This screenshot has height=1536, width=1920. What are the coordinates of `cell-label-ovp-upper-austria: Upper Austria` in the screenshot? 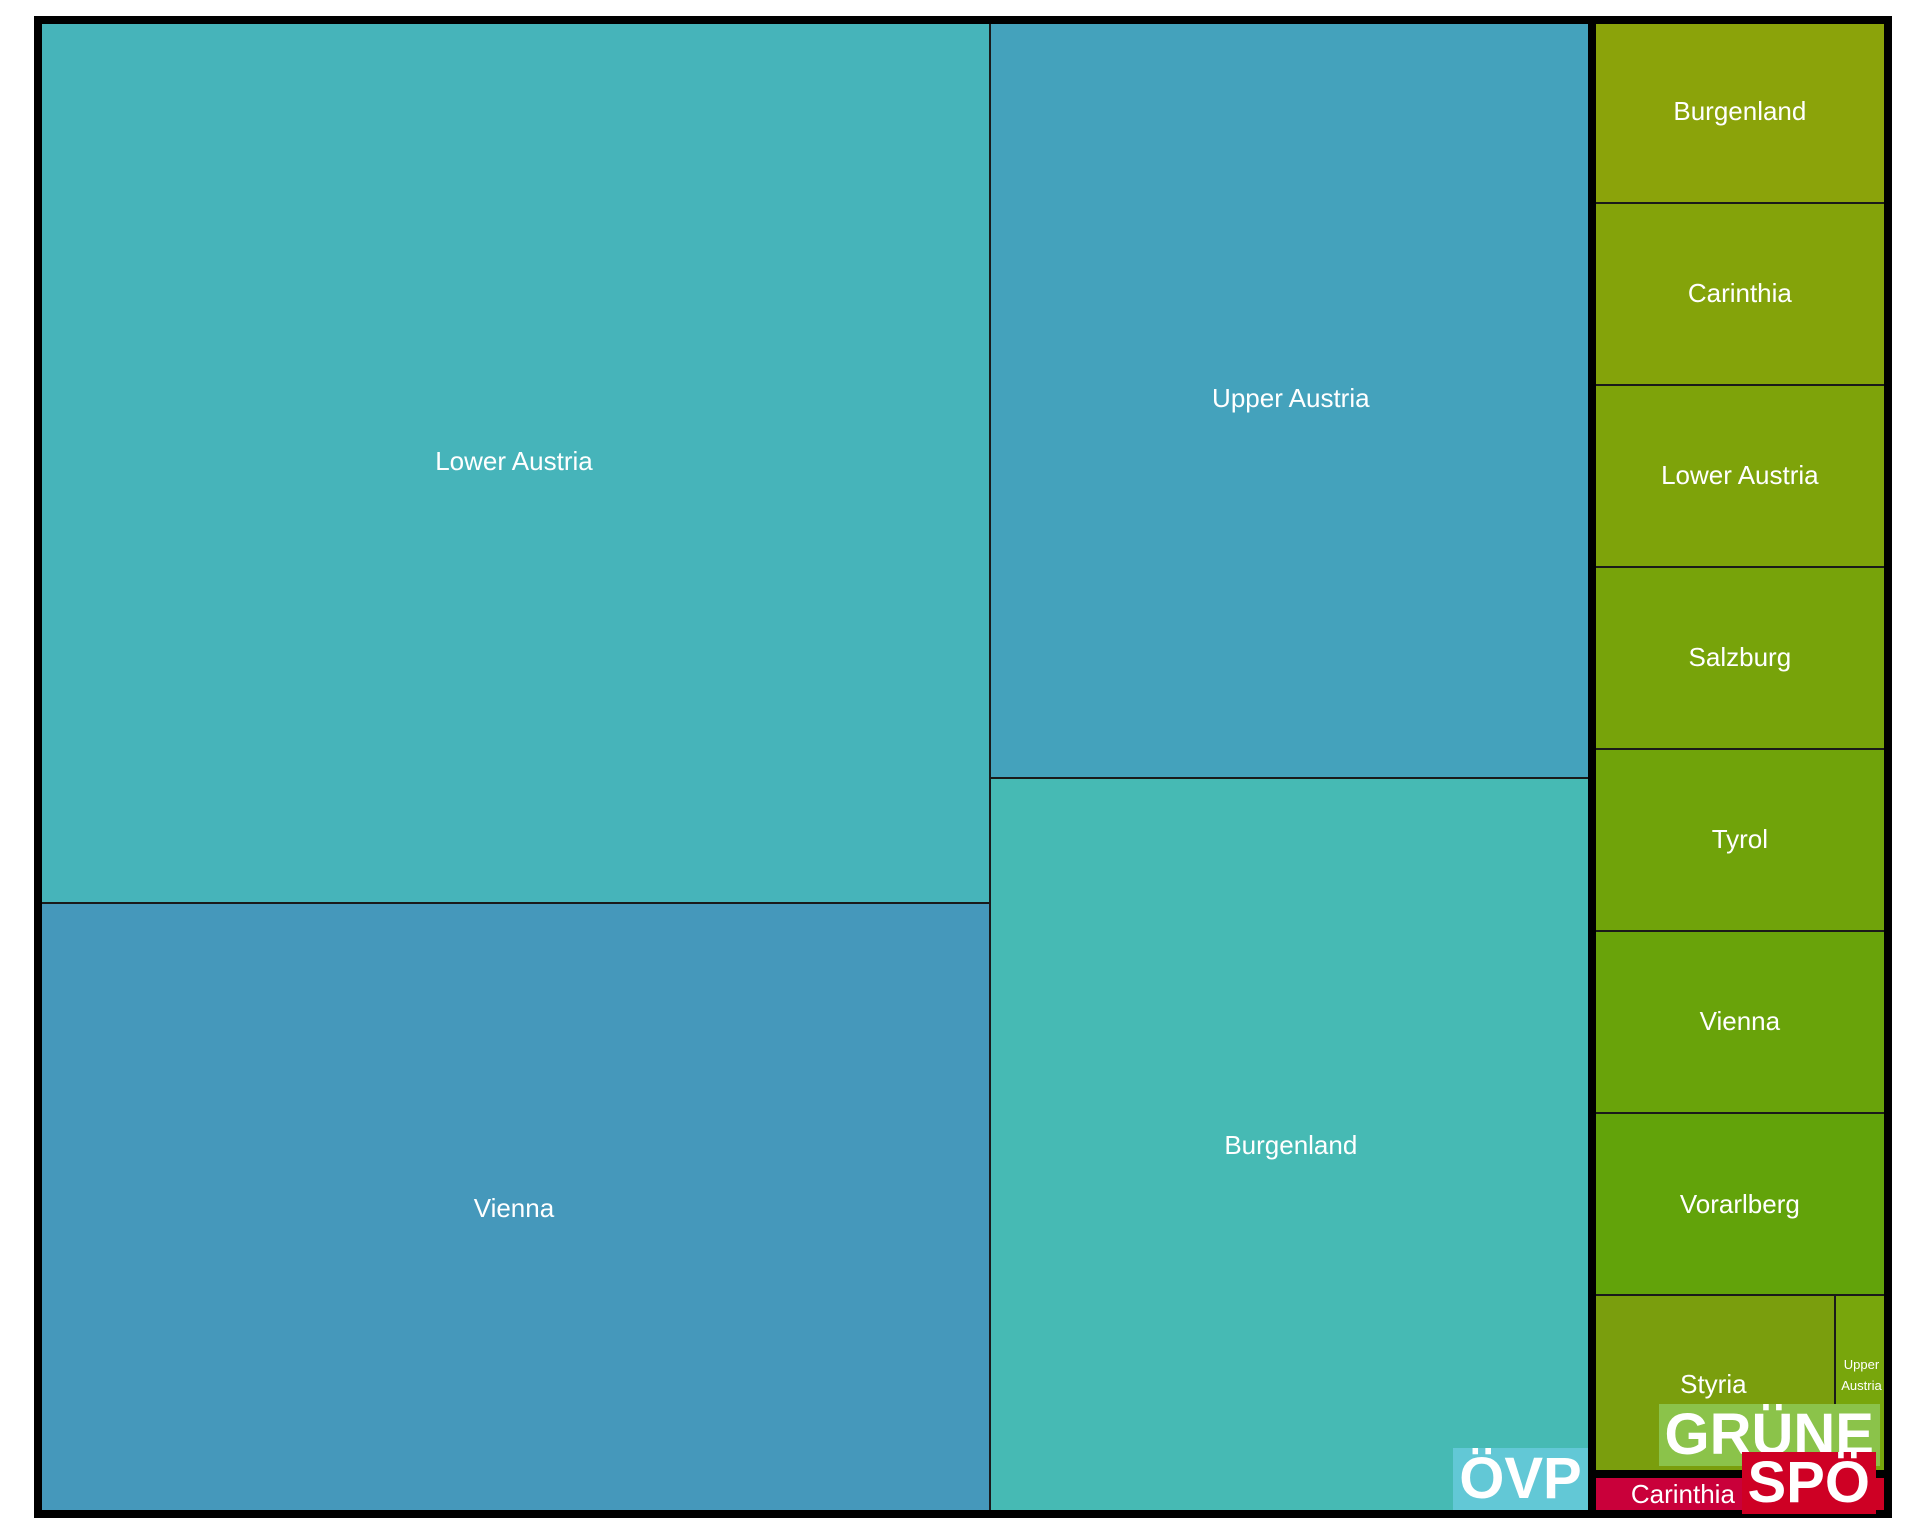 It's located at (1291, 398).